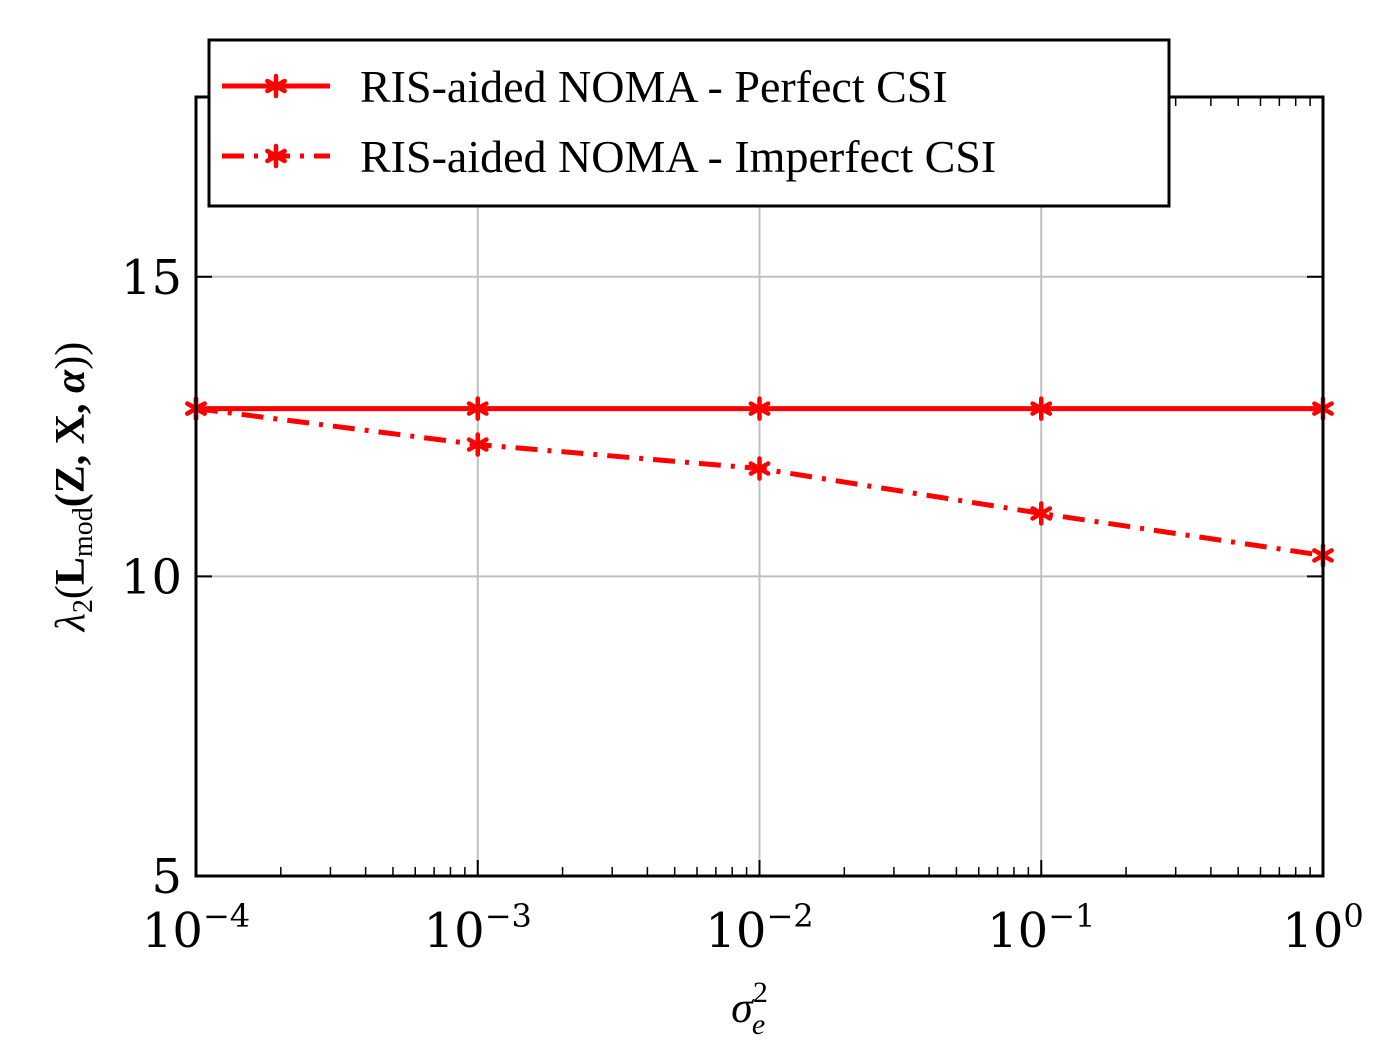 The image size is (1391, 1057). What do you see at coordinates (654, 86) in the screenshot?
I see `legend-label-0: RIS-aided NOMA - Perfect CSI` at bounding box center [654, 86].